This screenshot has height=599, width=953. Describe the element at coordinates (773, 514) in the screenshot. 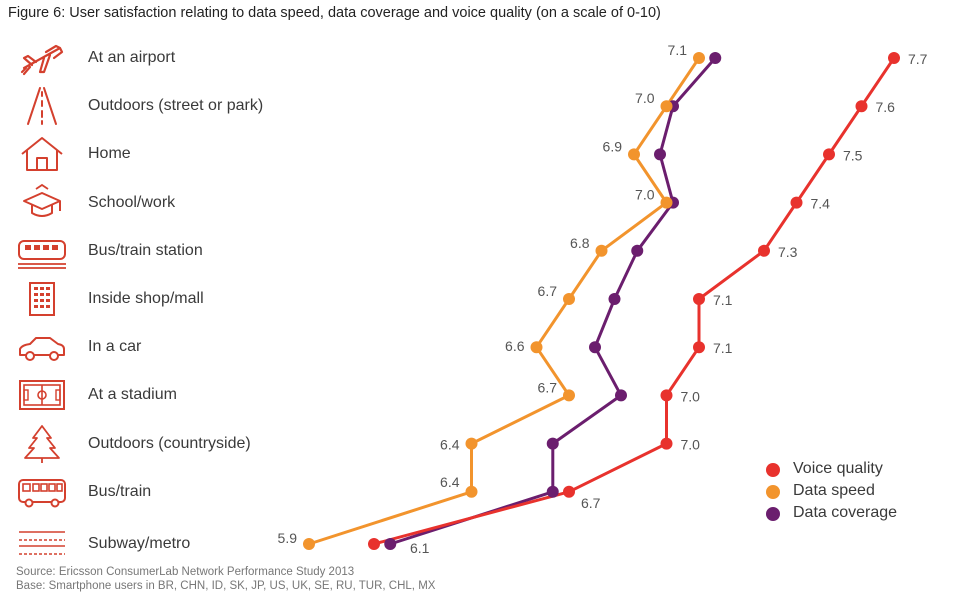

I see `legend-swatch-data-coverage` at that location.